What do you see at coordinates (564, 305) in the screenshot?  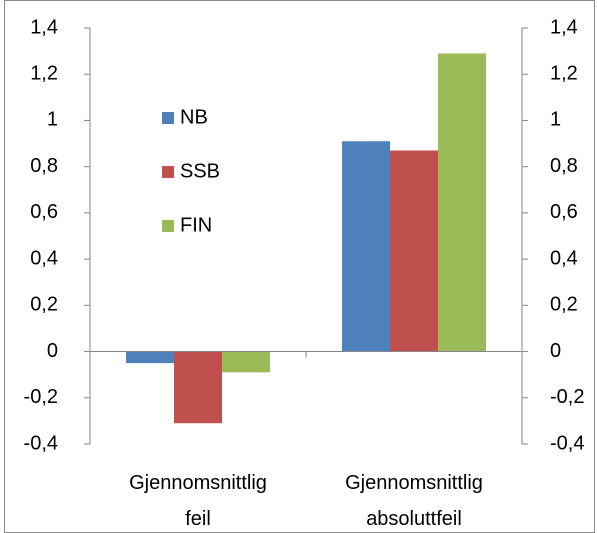 I see `y2-tick-label: 0,2` at bounding box center [564, 305].